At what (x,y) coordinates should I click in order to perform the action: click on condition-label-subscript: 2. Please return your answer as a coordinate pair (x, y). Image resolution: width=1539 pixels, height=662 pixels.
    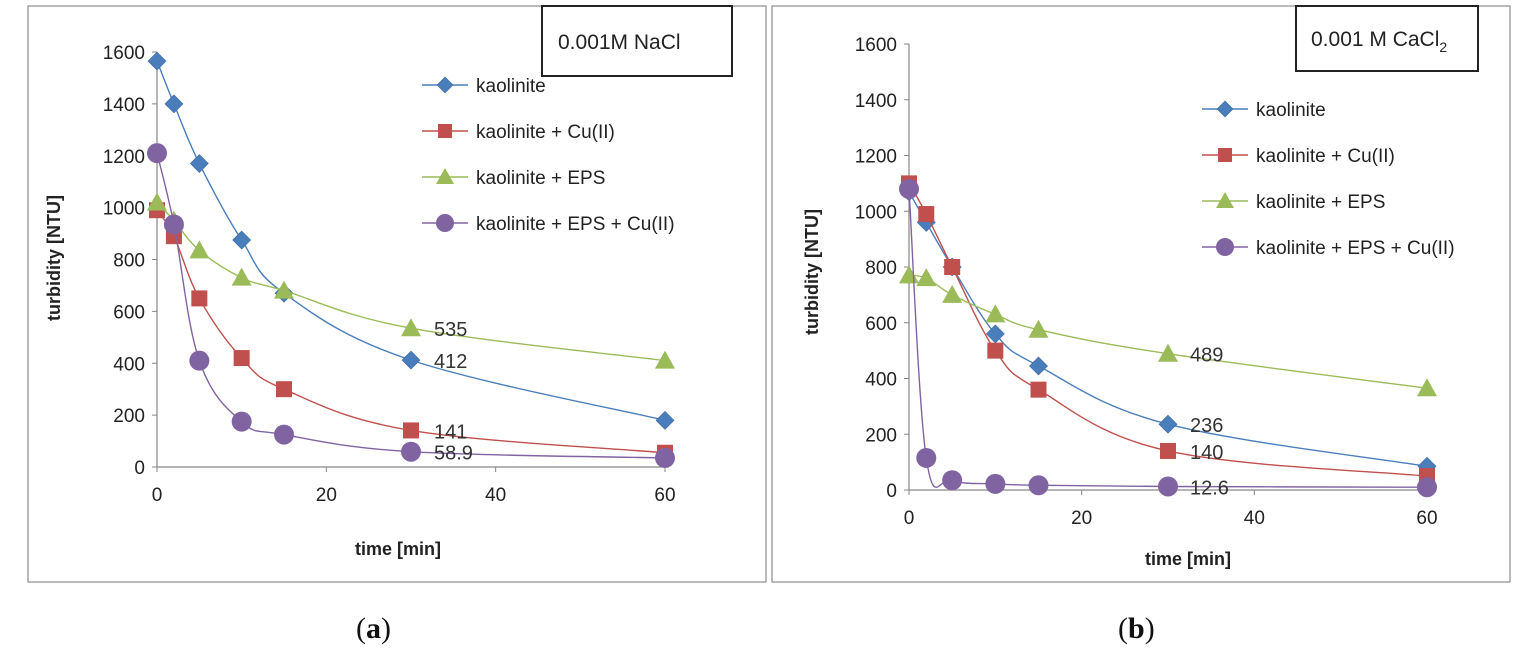
    Looking at the image, I should click on (1443, 47).